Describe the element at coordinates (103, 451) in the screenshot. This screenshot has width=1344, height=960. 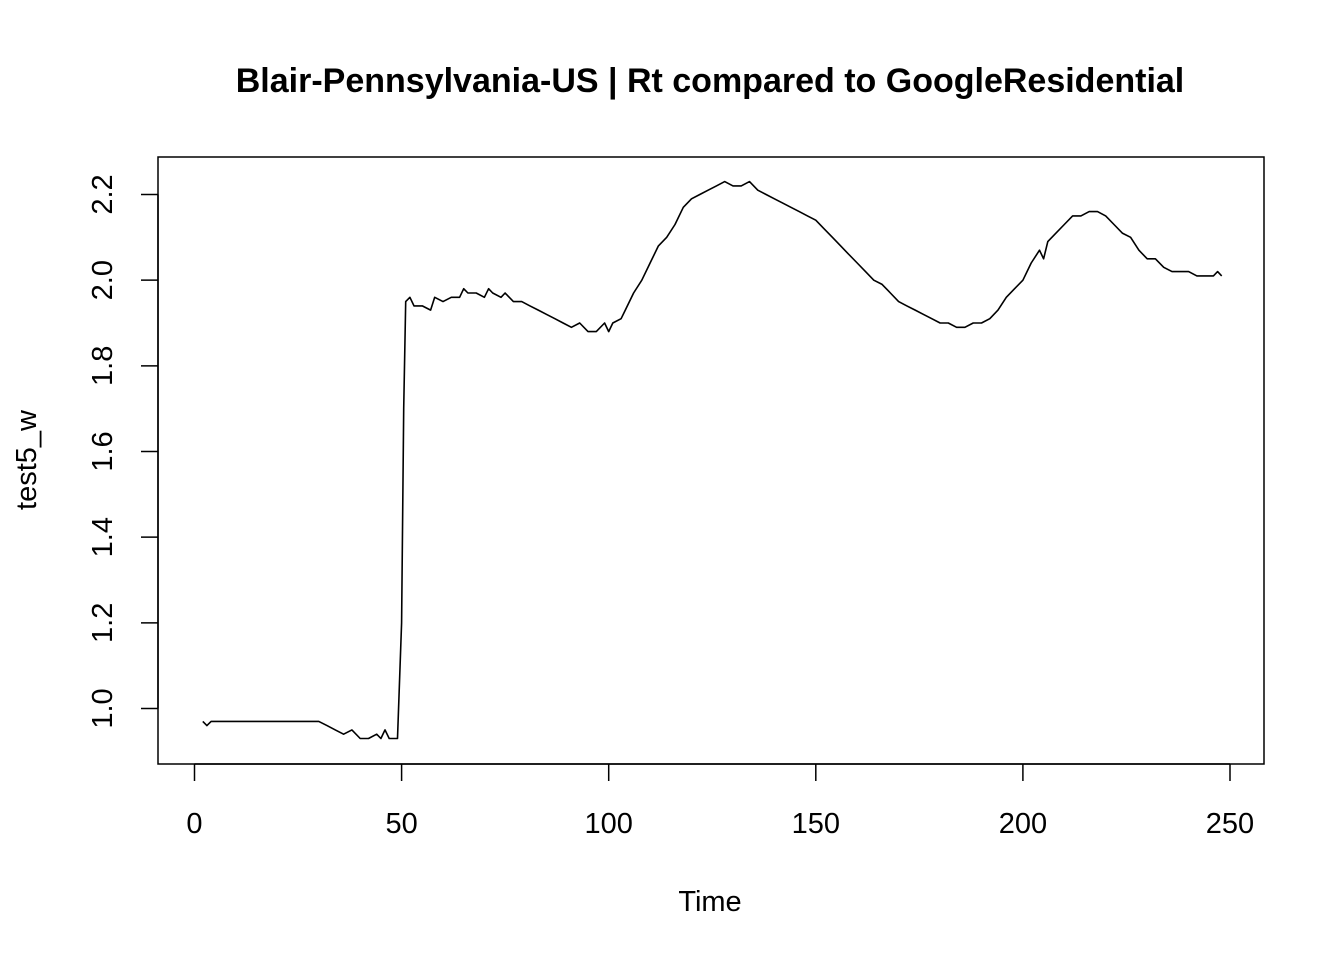
I see `y-tick-label: 1.6` at that location.